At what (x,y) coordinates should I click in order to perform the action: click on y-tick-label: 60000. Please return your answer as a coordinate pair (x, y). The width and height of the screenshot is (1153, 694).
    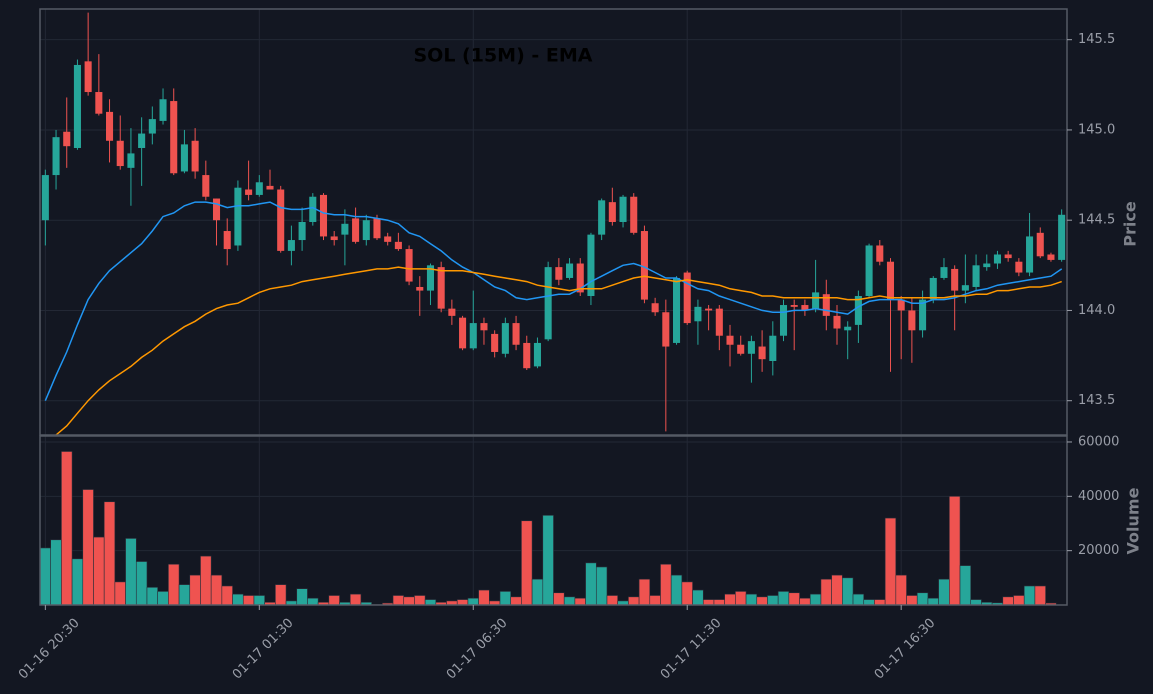
    Looking at the image, I should click on (1098, 441).